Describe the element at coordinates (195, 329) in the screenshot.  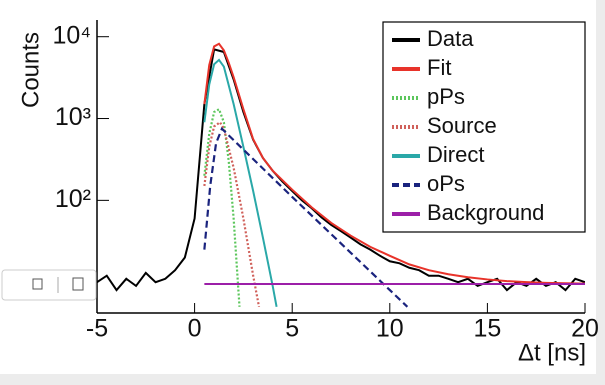
I see `x-tick-label: 0` at that location.